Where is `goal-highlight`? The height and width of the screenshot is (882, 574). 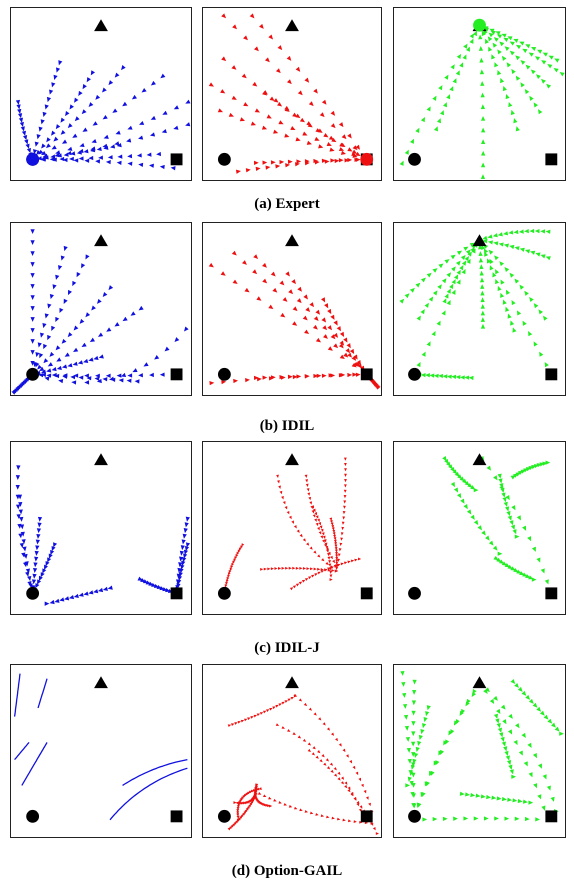 goal-highlight is located at coordinates (33, 159).